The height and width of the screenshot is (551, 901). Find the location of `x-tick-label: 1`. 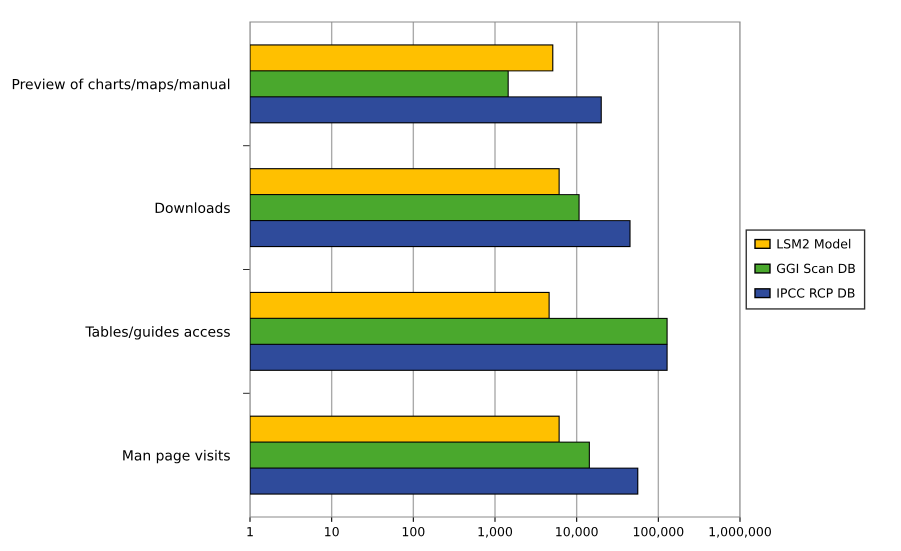

x-tick-label: 1 is located at coordinates (250, 531).